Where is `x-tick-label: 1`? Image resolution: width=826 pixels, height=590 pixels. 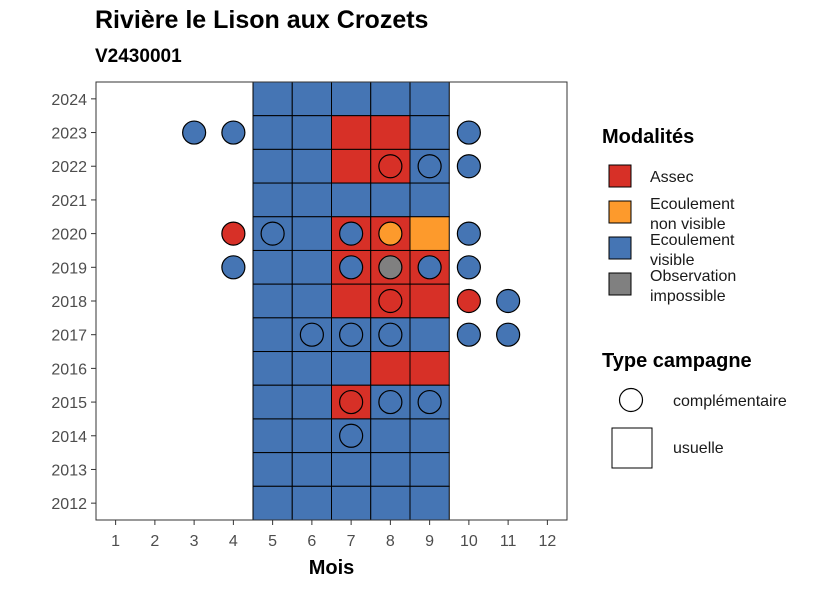
x-tick-label: 1 is located at coordinates (115, 541).